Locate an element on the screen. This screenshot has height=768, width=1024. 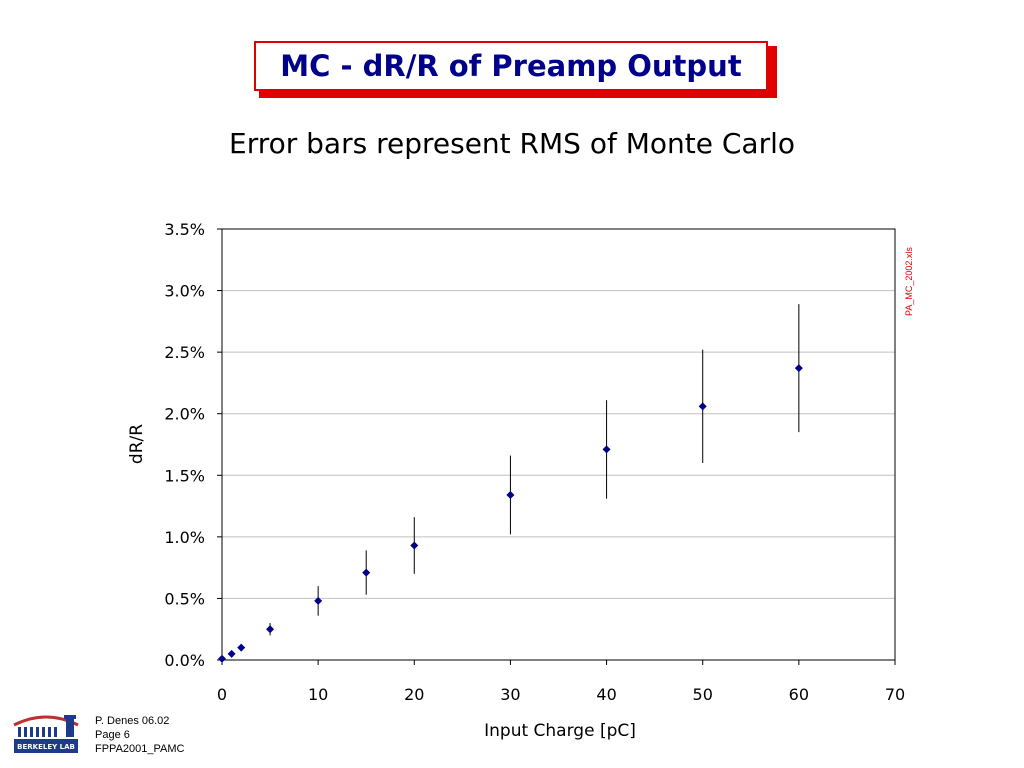
footer-page: Page 6 is located at coordinates (112, 735).